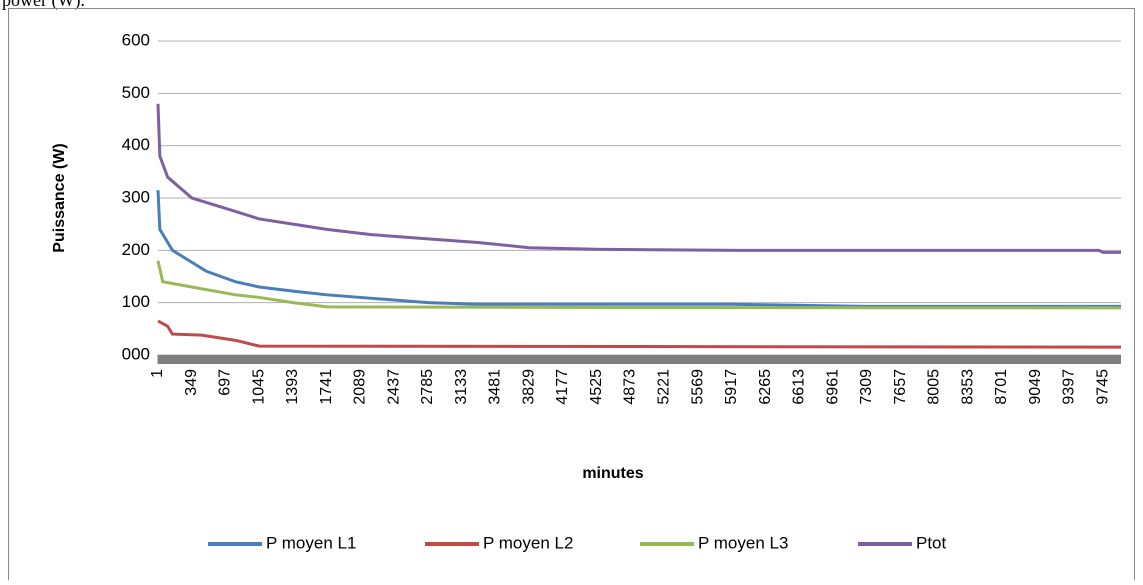 The height and width of the screenshot is (585, 1143). I want to click on x-tick-label: 349, so click(191, 382).